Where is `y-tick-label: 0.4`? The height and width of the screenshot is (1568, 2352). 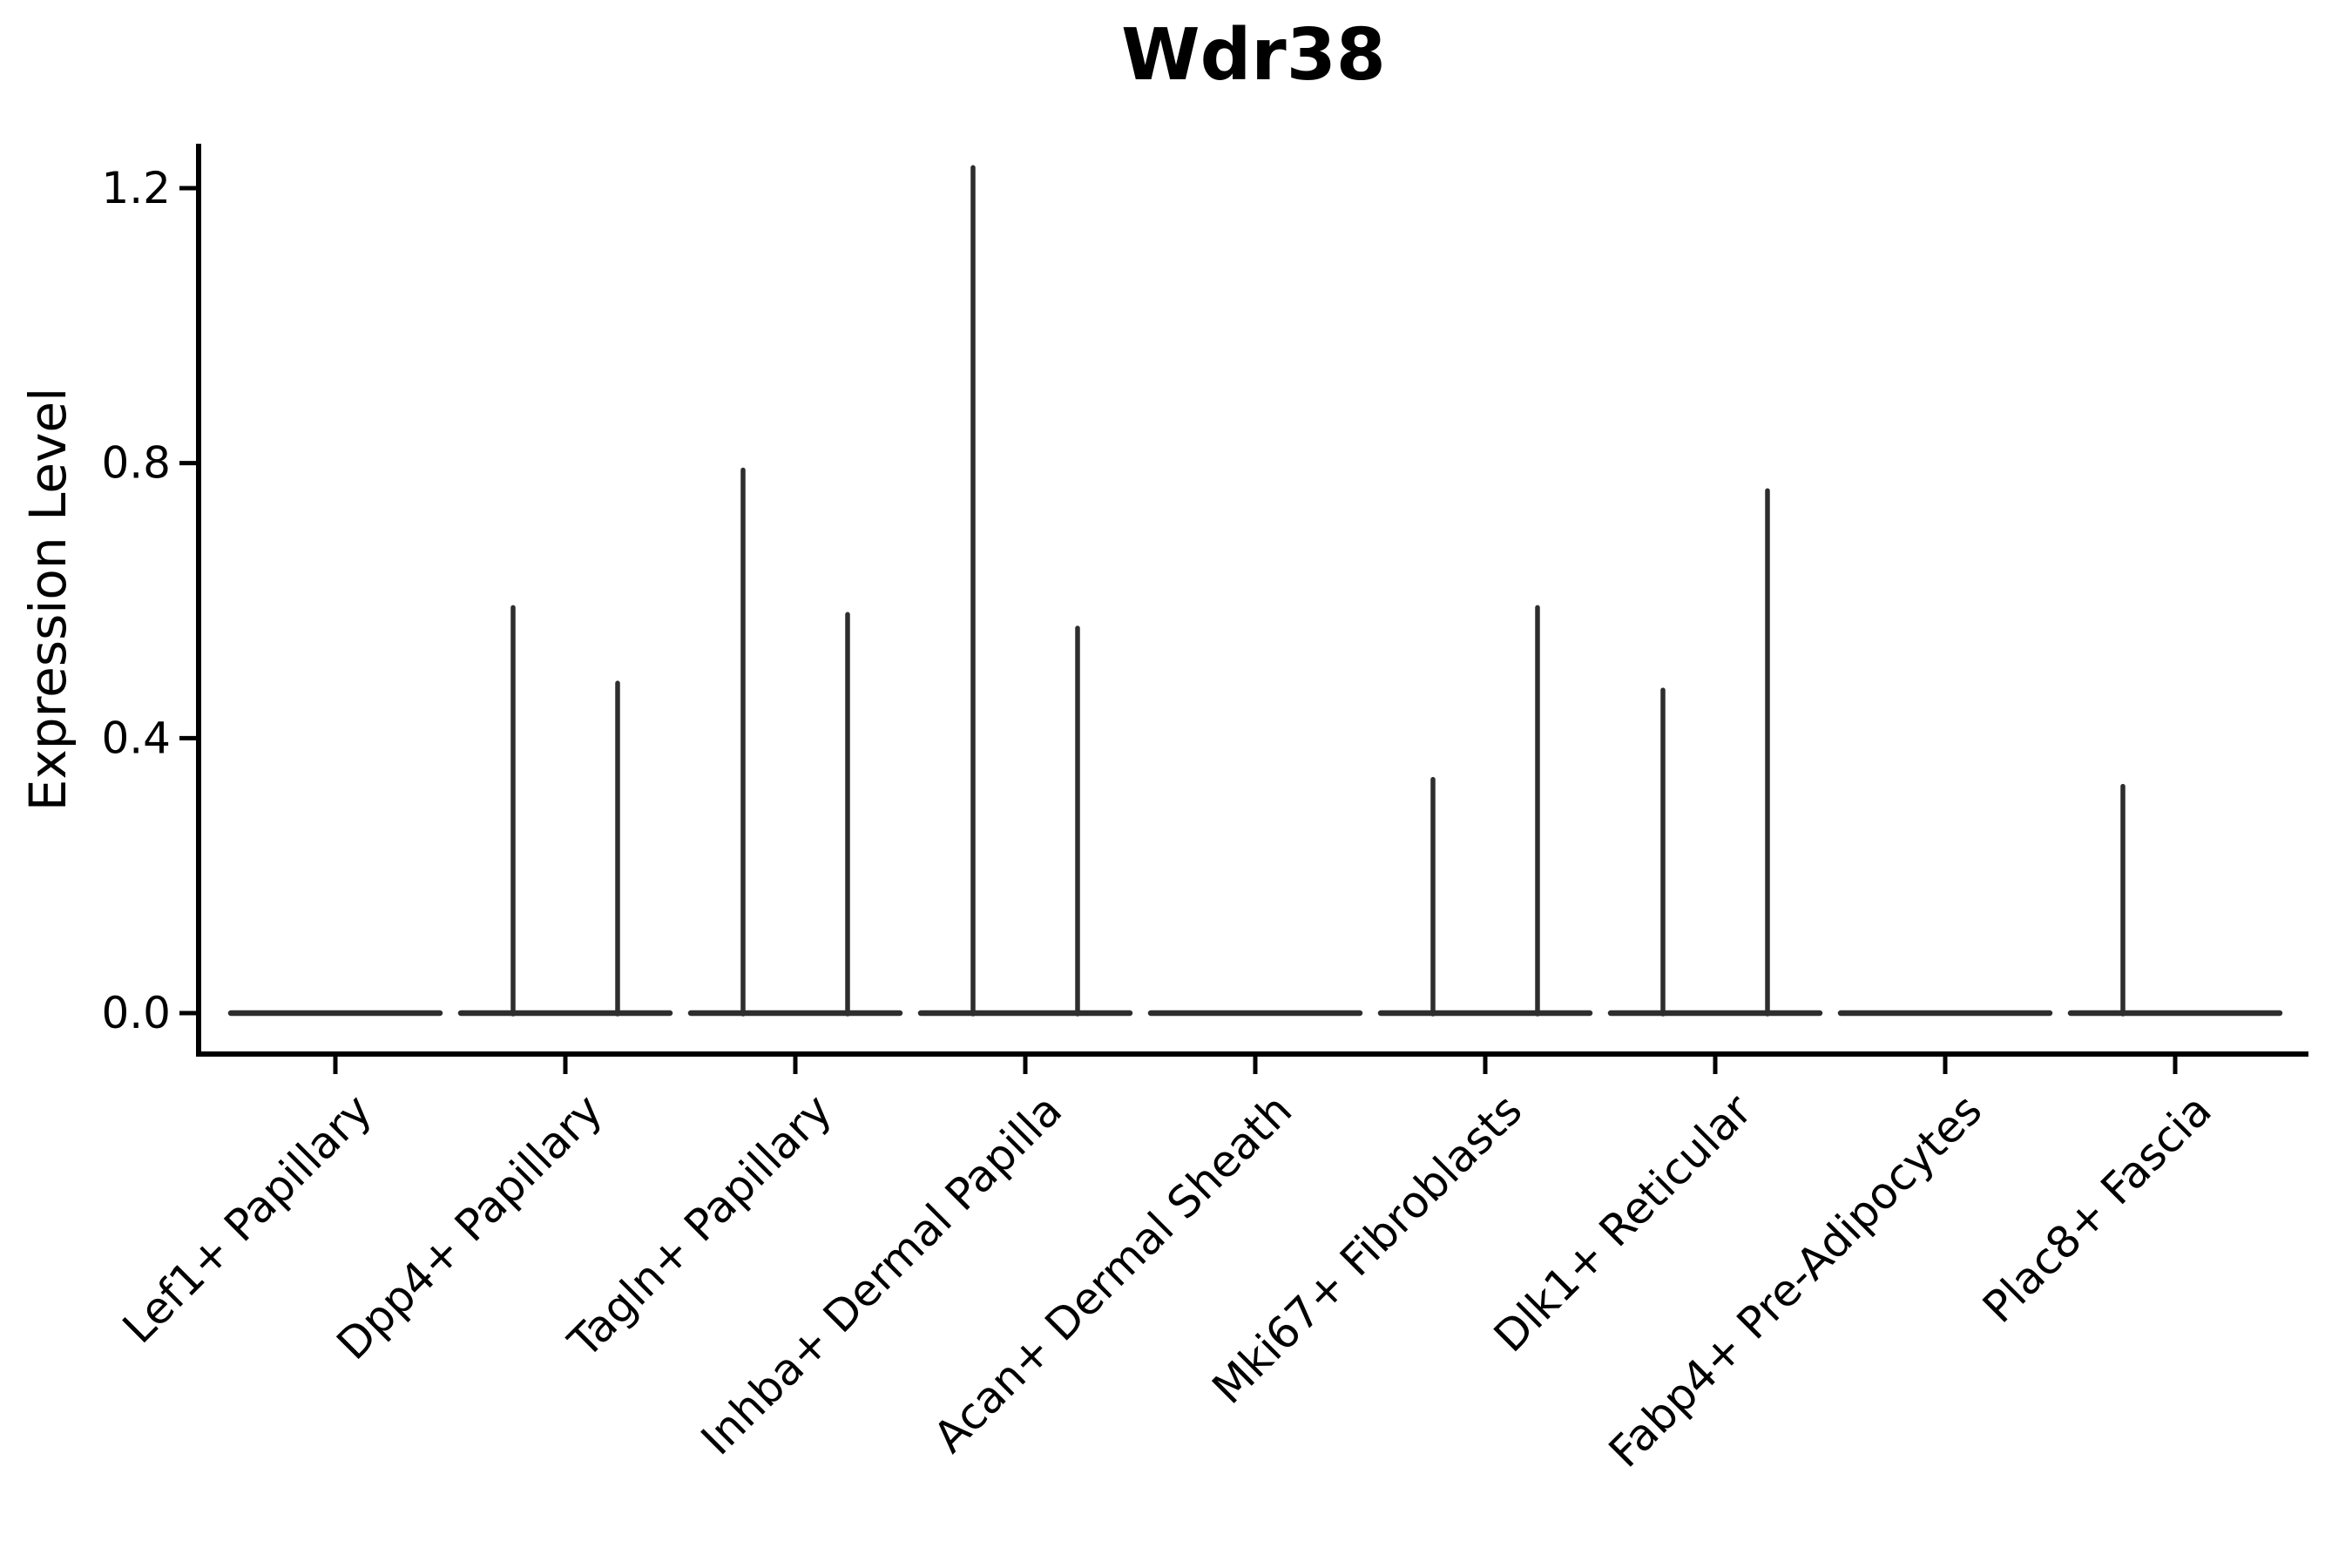
y-tick-label: 0.4 is located at coordinates (136, 738).